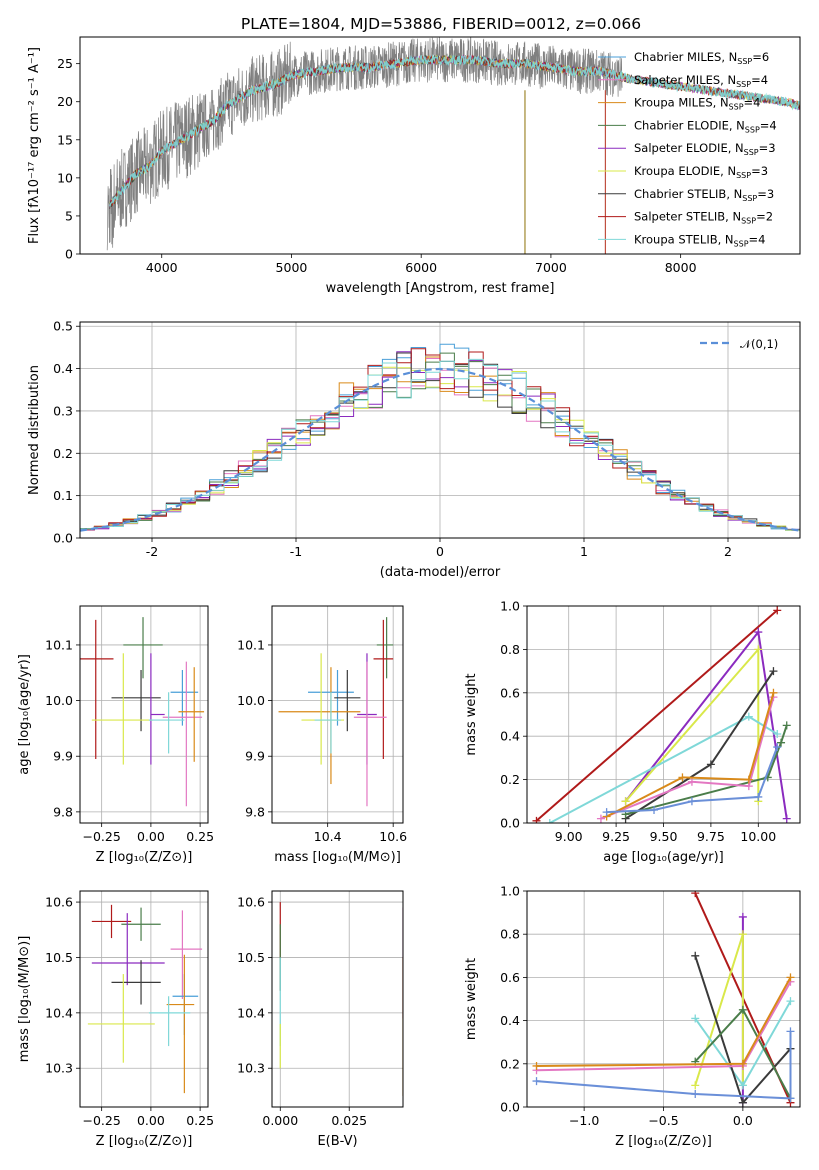 The width and height of the screenshot is (819, 1170). What do you see at coordinates (551, 267) in the screenshot?
I see `x-tick-label: 7000` at bounding box center [551, 267].